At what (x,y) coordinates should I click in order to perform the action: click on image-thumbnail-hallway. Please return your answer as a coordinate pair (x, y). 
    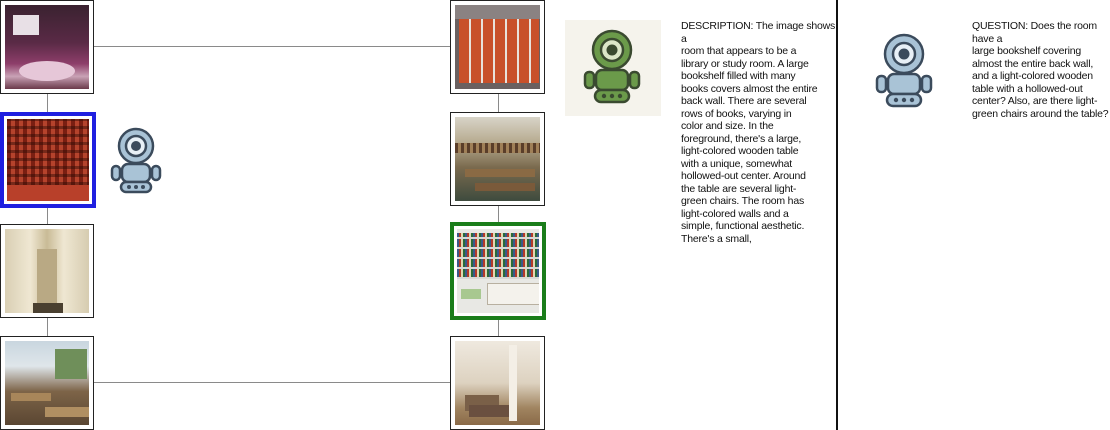
    Looking at the image, I should click on (47, 271).